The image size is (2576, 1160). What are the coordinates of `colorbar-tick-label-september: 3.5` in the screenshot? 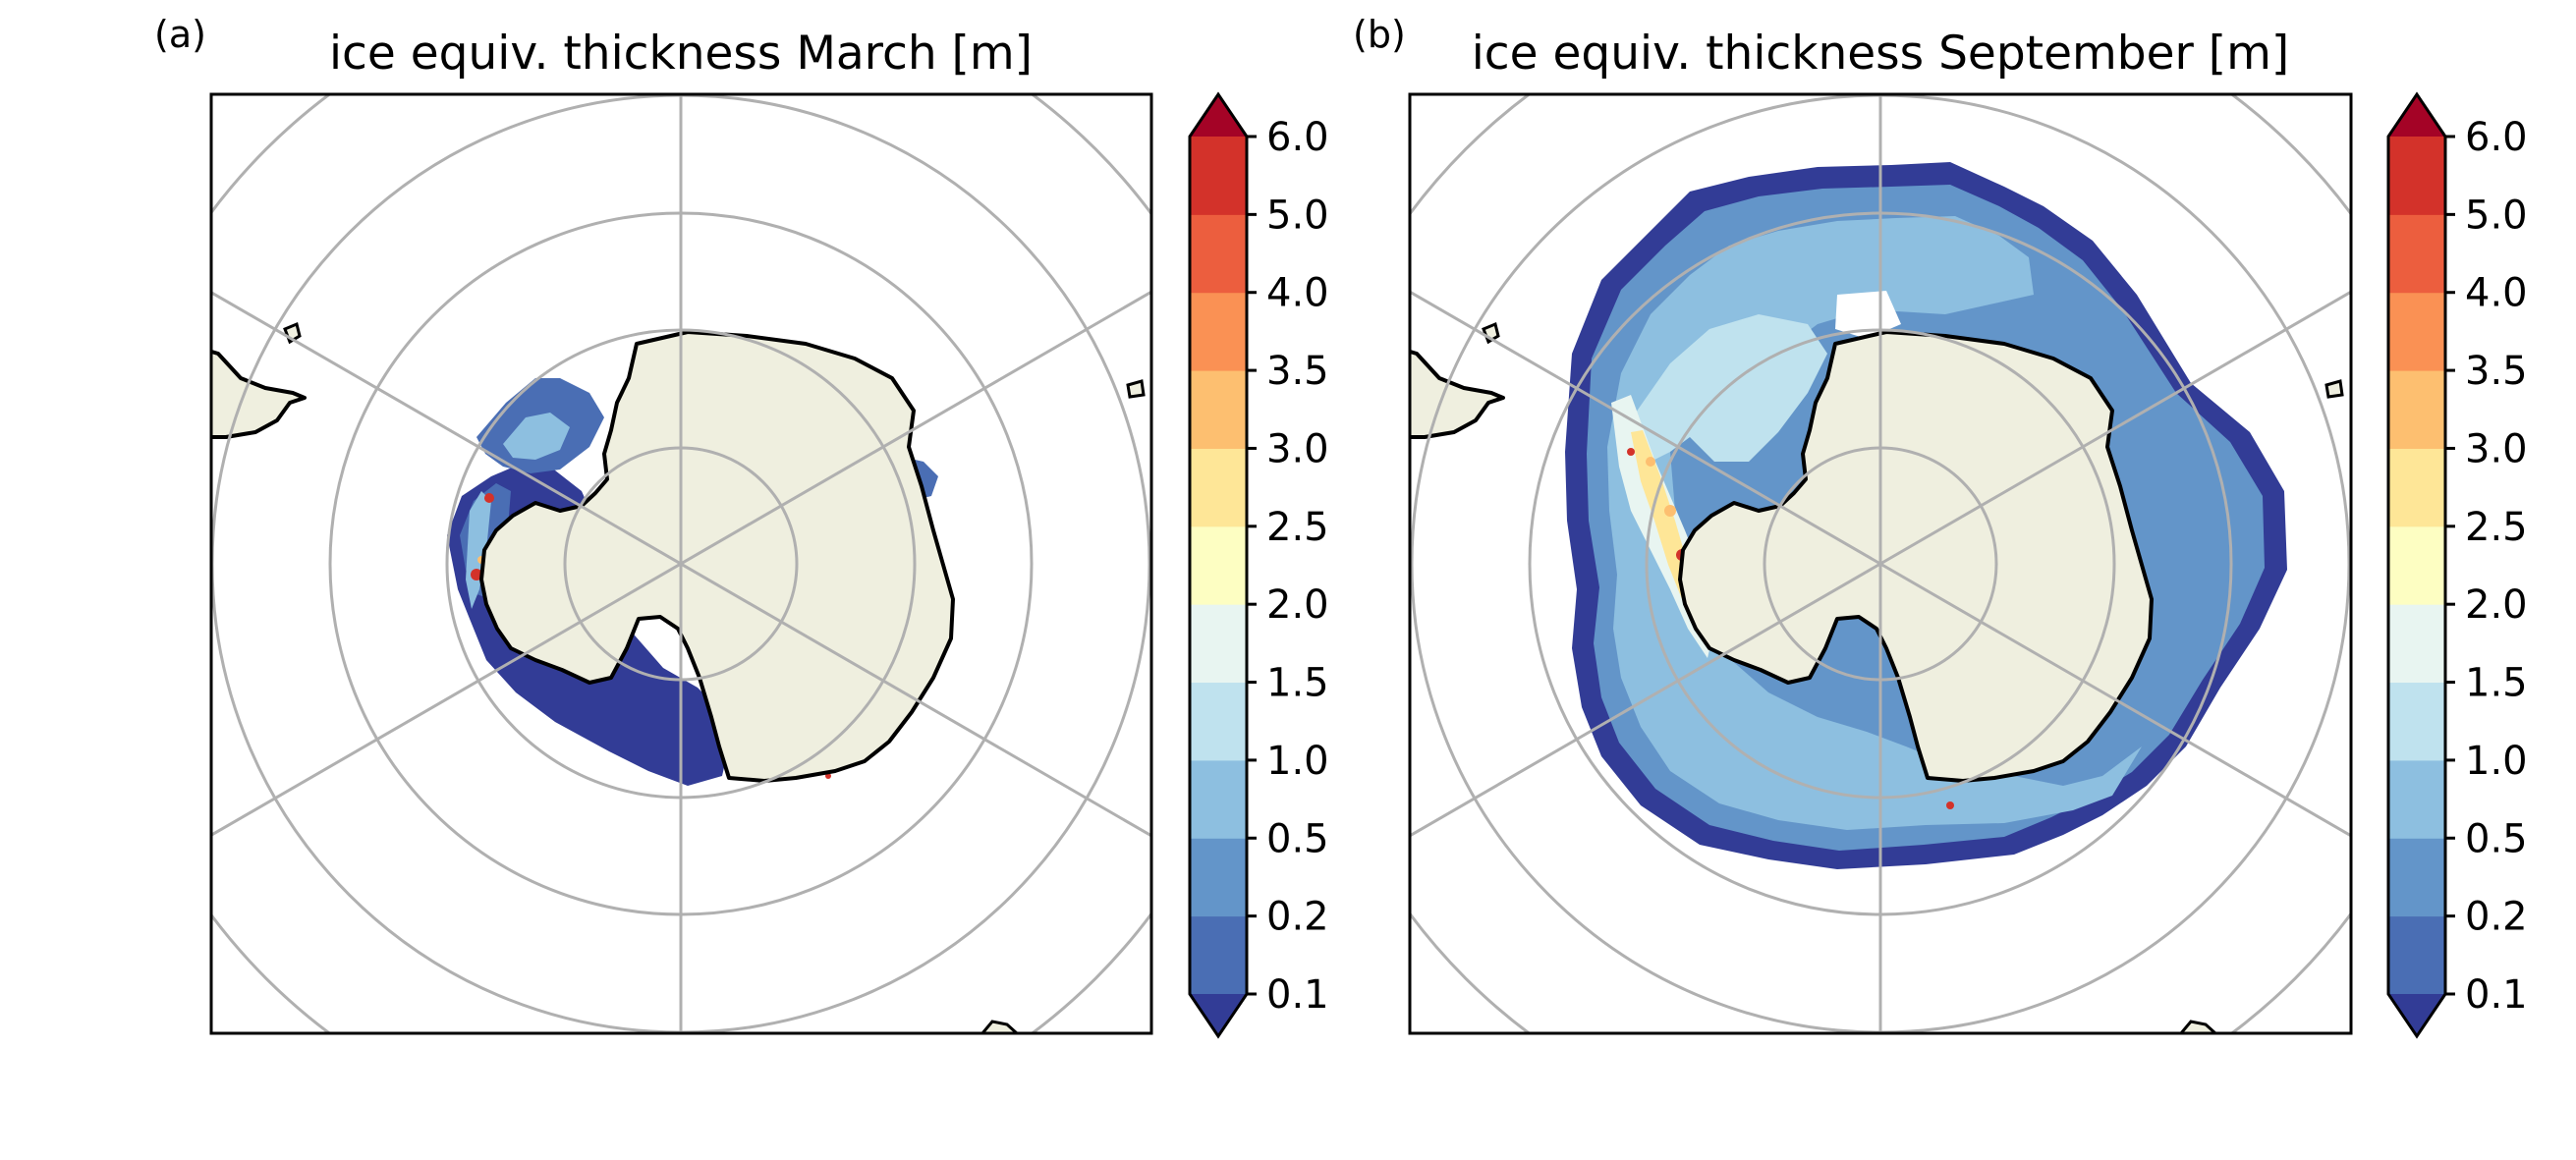 It's located at (2496, 371).